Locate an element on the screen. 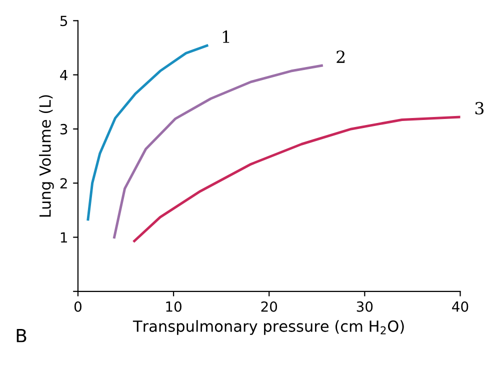  y-tick-label: 2 is located at coordinates (63, 183).